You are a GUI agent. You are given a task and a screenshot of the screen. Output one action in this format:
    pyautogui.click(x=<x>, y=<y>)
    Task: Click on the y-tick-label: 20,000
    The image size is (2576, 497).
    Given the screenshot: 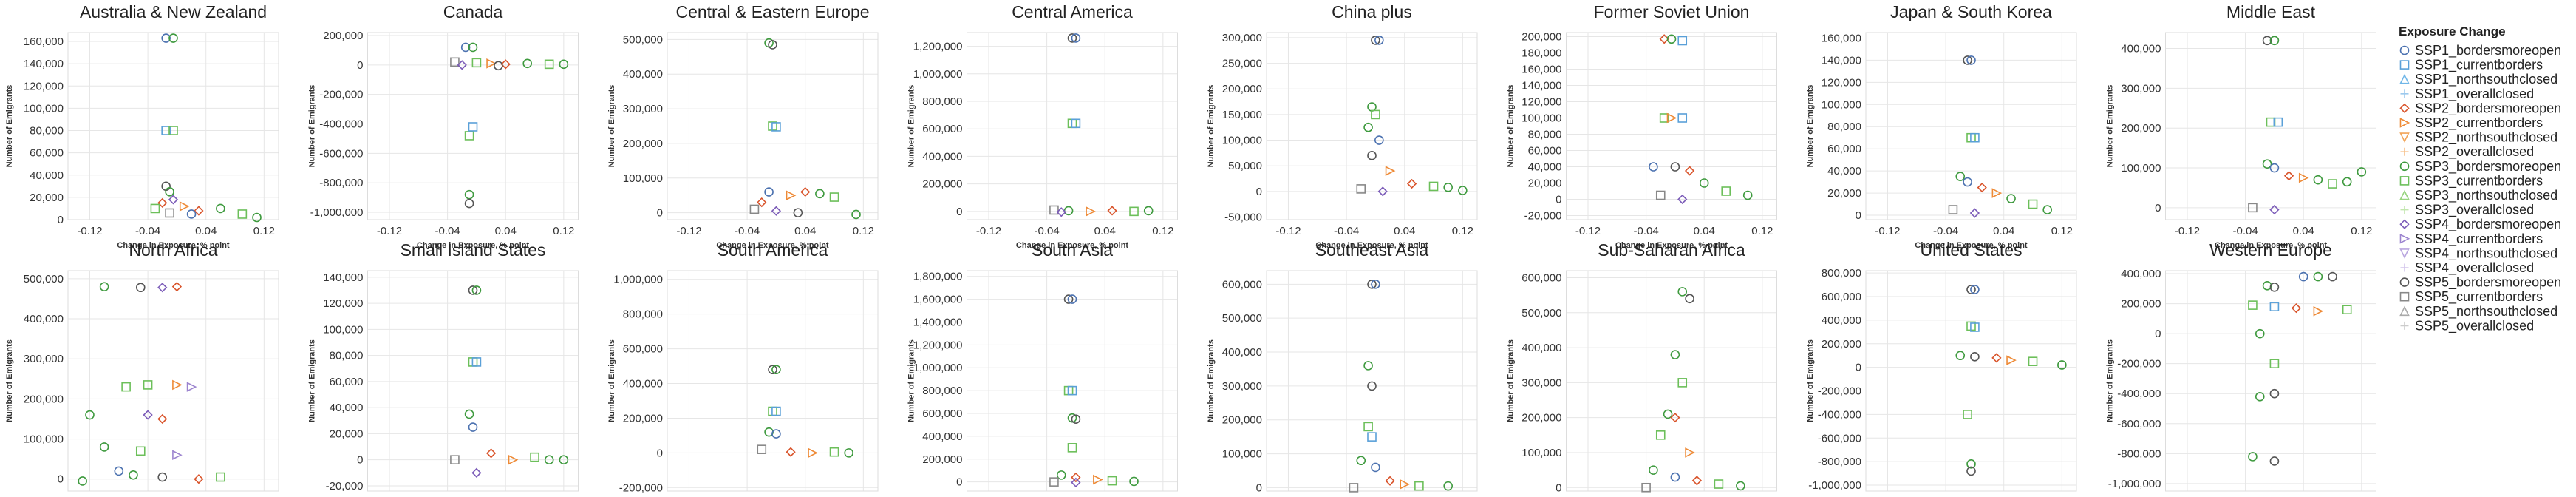 What is the action you would take?
    pyautogui.click(x=1844, y=193)
    